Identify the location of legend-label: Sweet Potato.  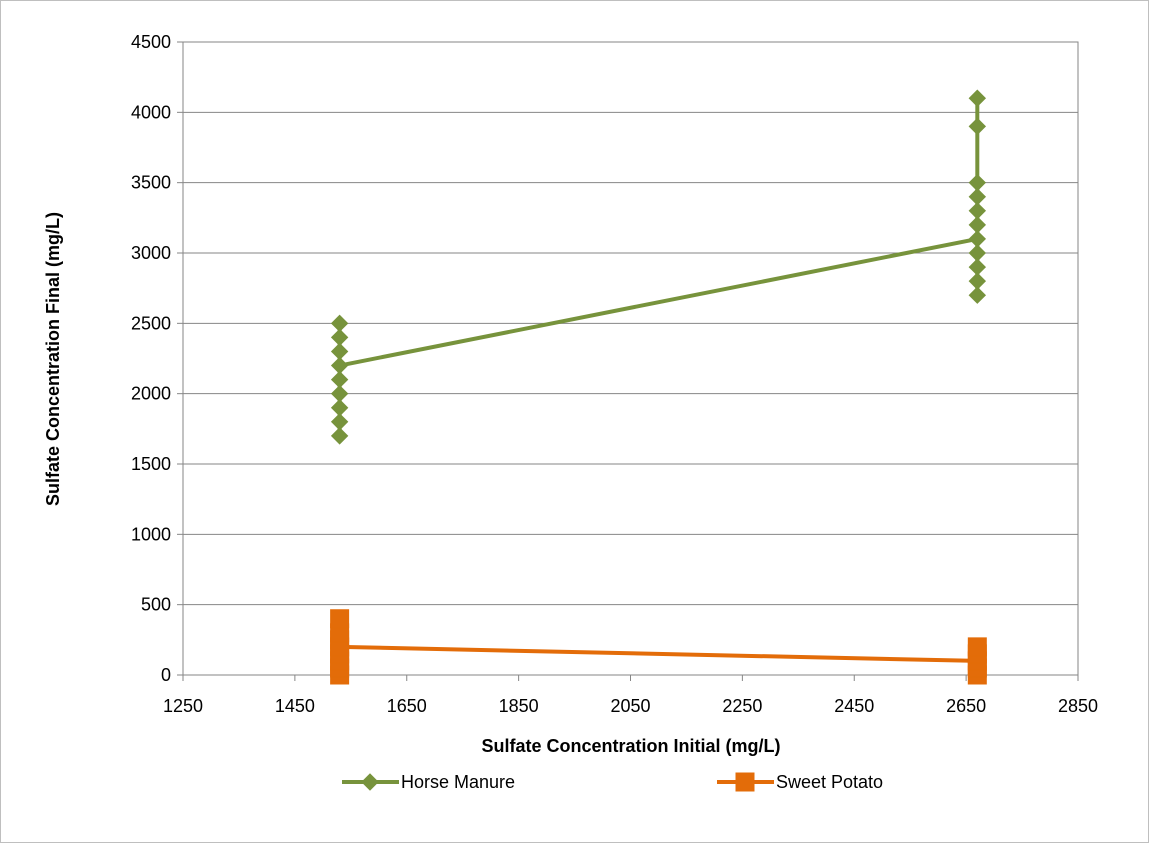
(829, 782).